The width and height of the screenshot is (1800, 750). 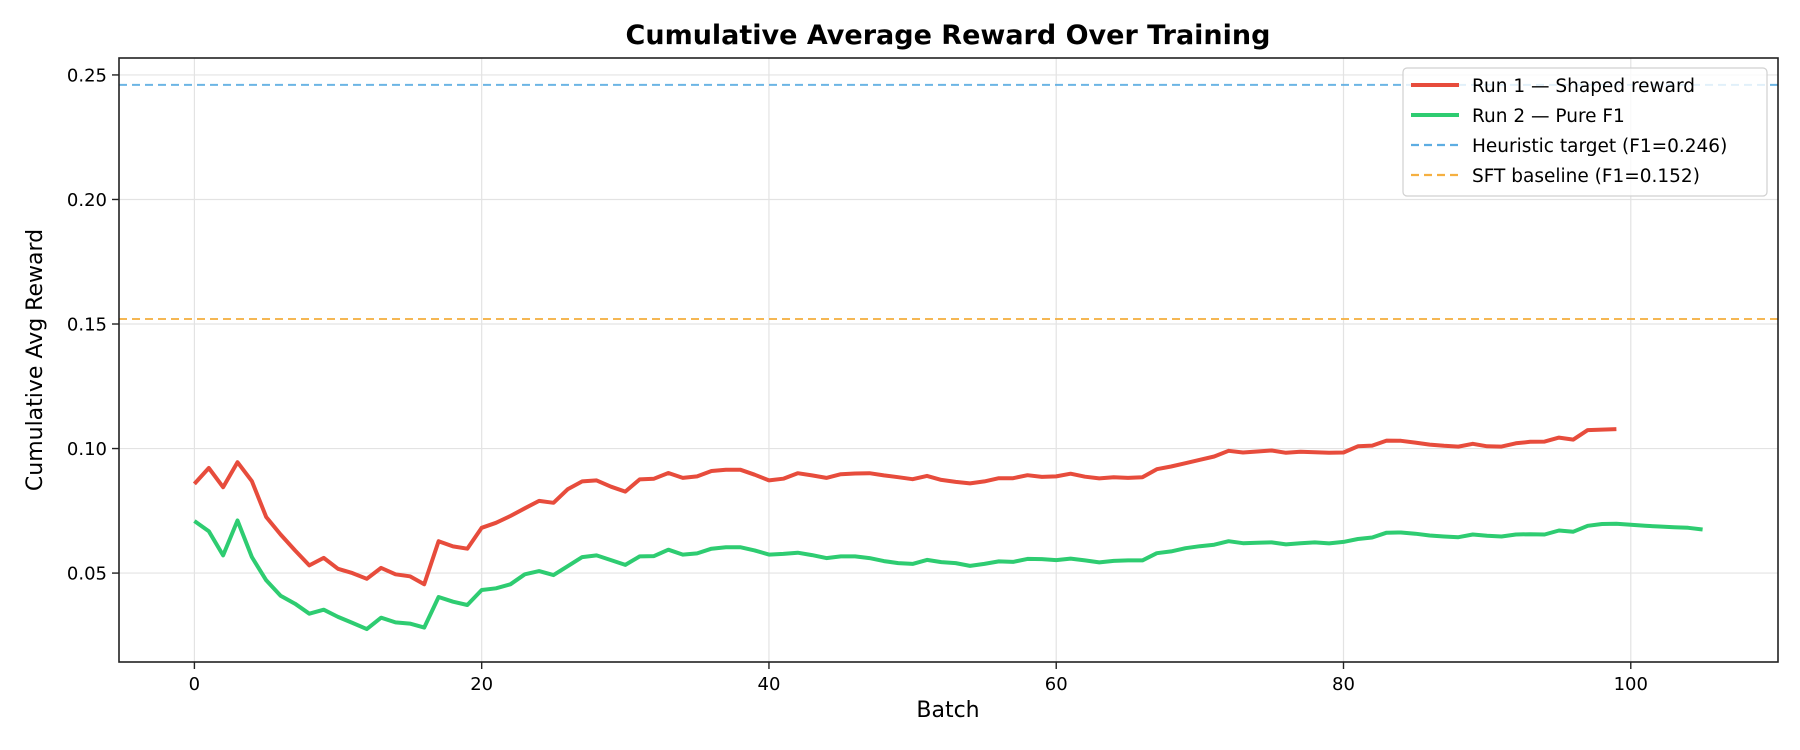 What do you see at coordinates (1056, 684) in the screenshot?
I see `x-tick-label: 60` at bounding box center [1056, 684].